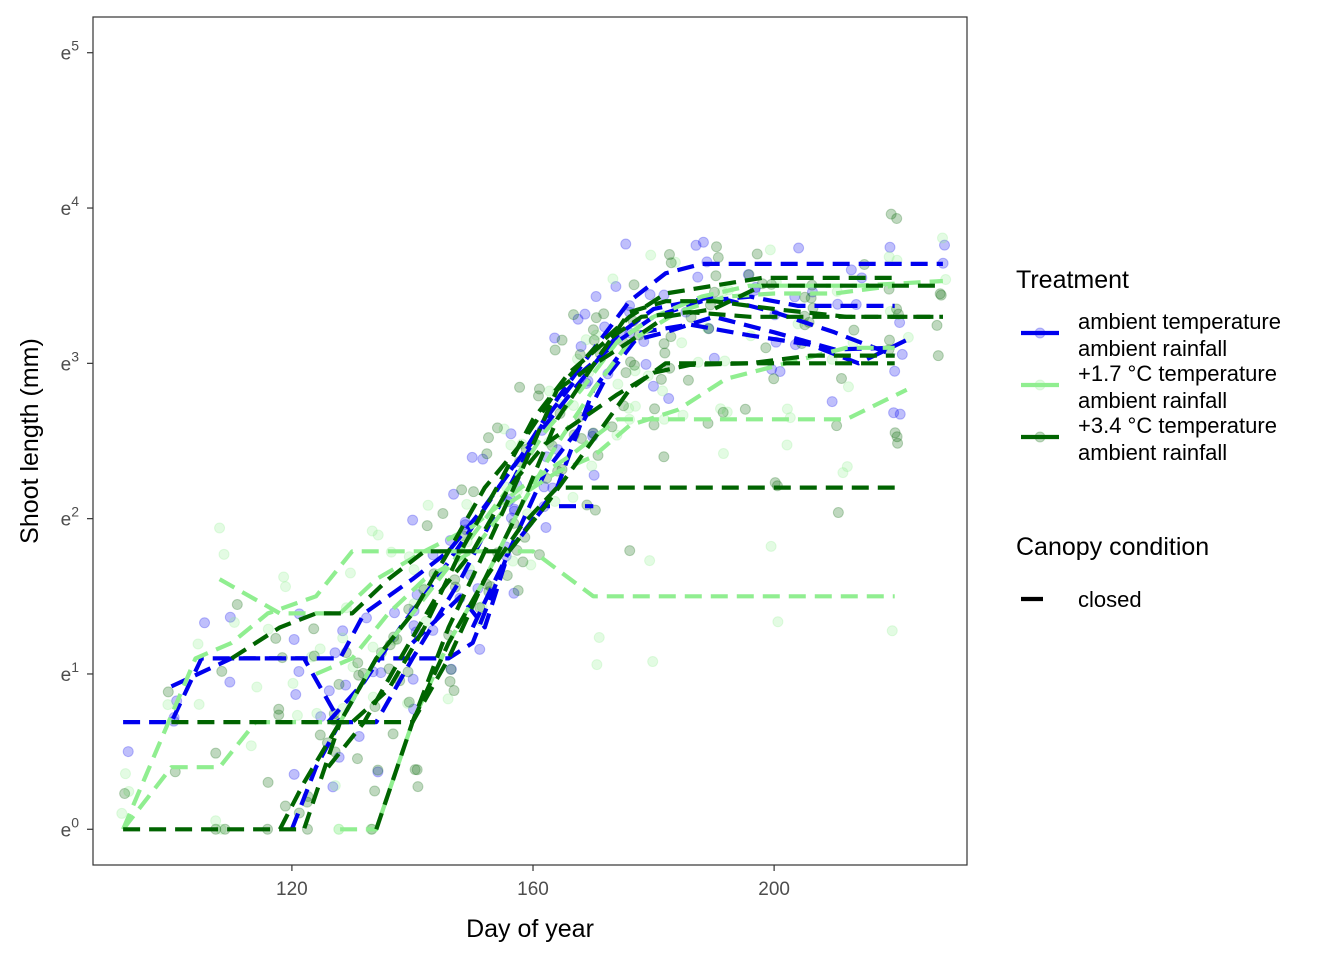 This screenshot has height=960, width=1344. I want to click on y-tick-label: e1, so click(70, 672).